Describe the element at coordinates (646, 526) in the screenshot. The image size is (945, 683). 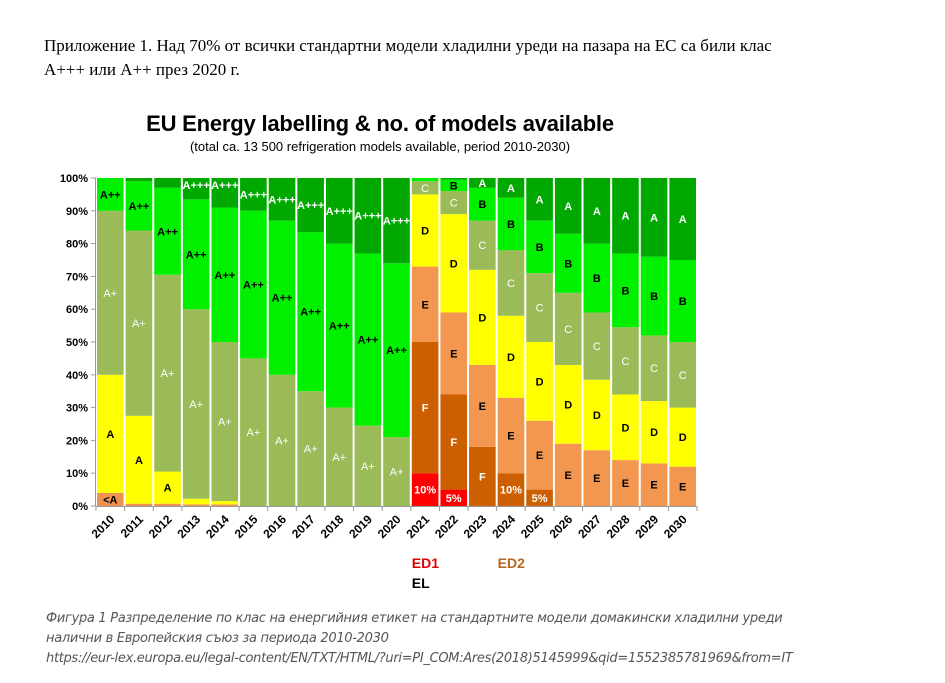
I see `x-tick-label: 2029` at that location.